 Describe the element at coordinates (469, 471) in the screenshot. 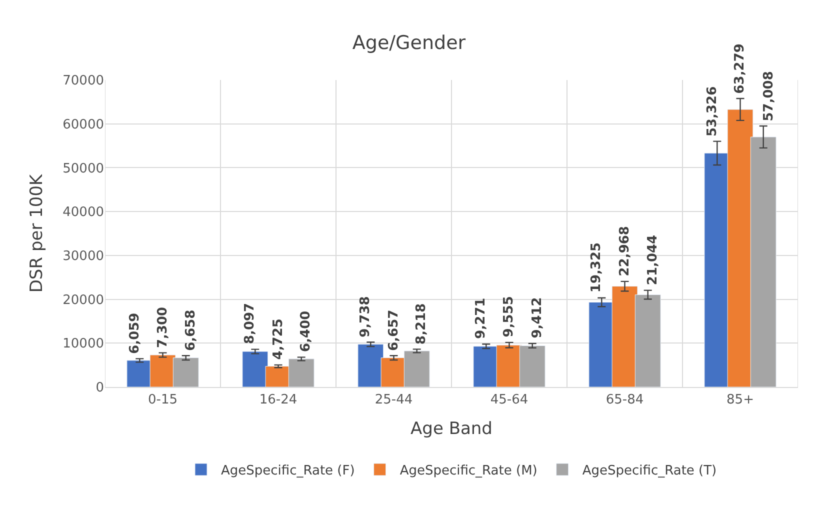

I see `legend-label: AgeSpecific_Rate (M)` at that location.